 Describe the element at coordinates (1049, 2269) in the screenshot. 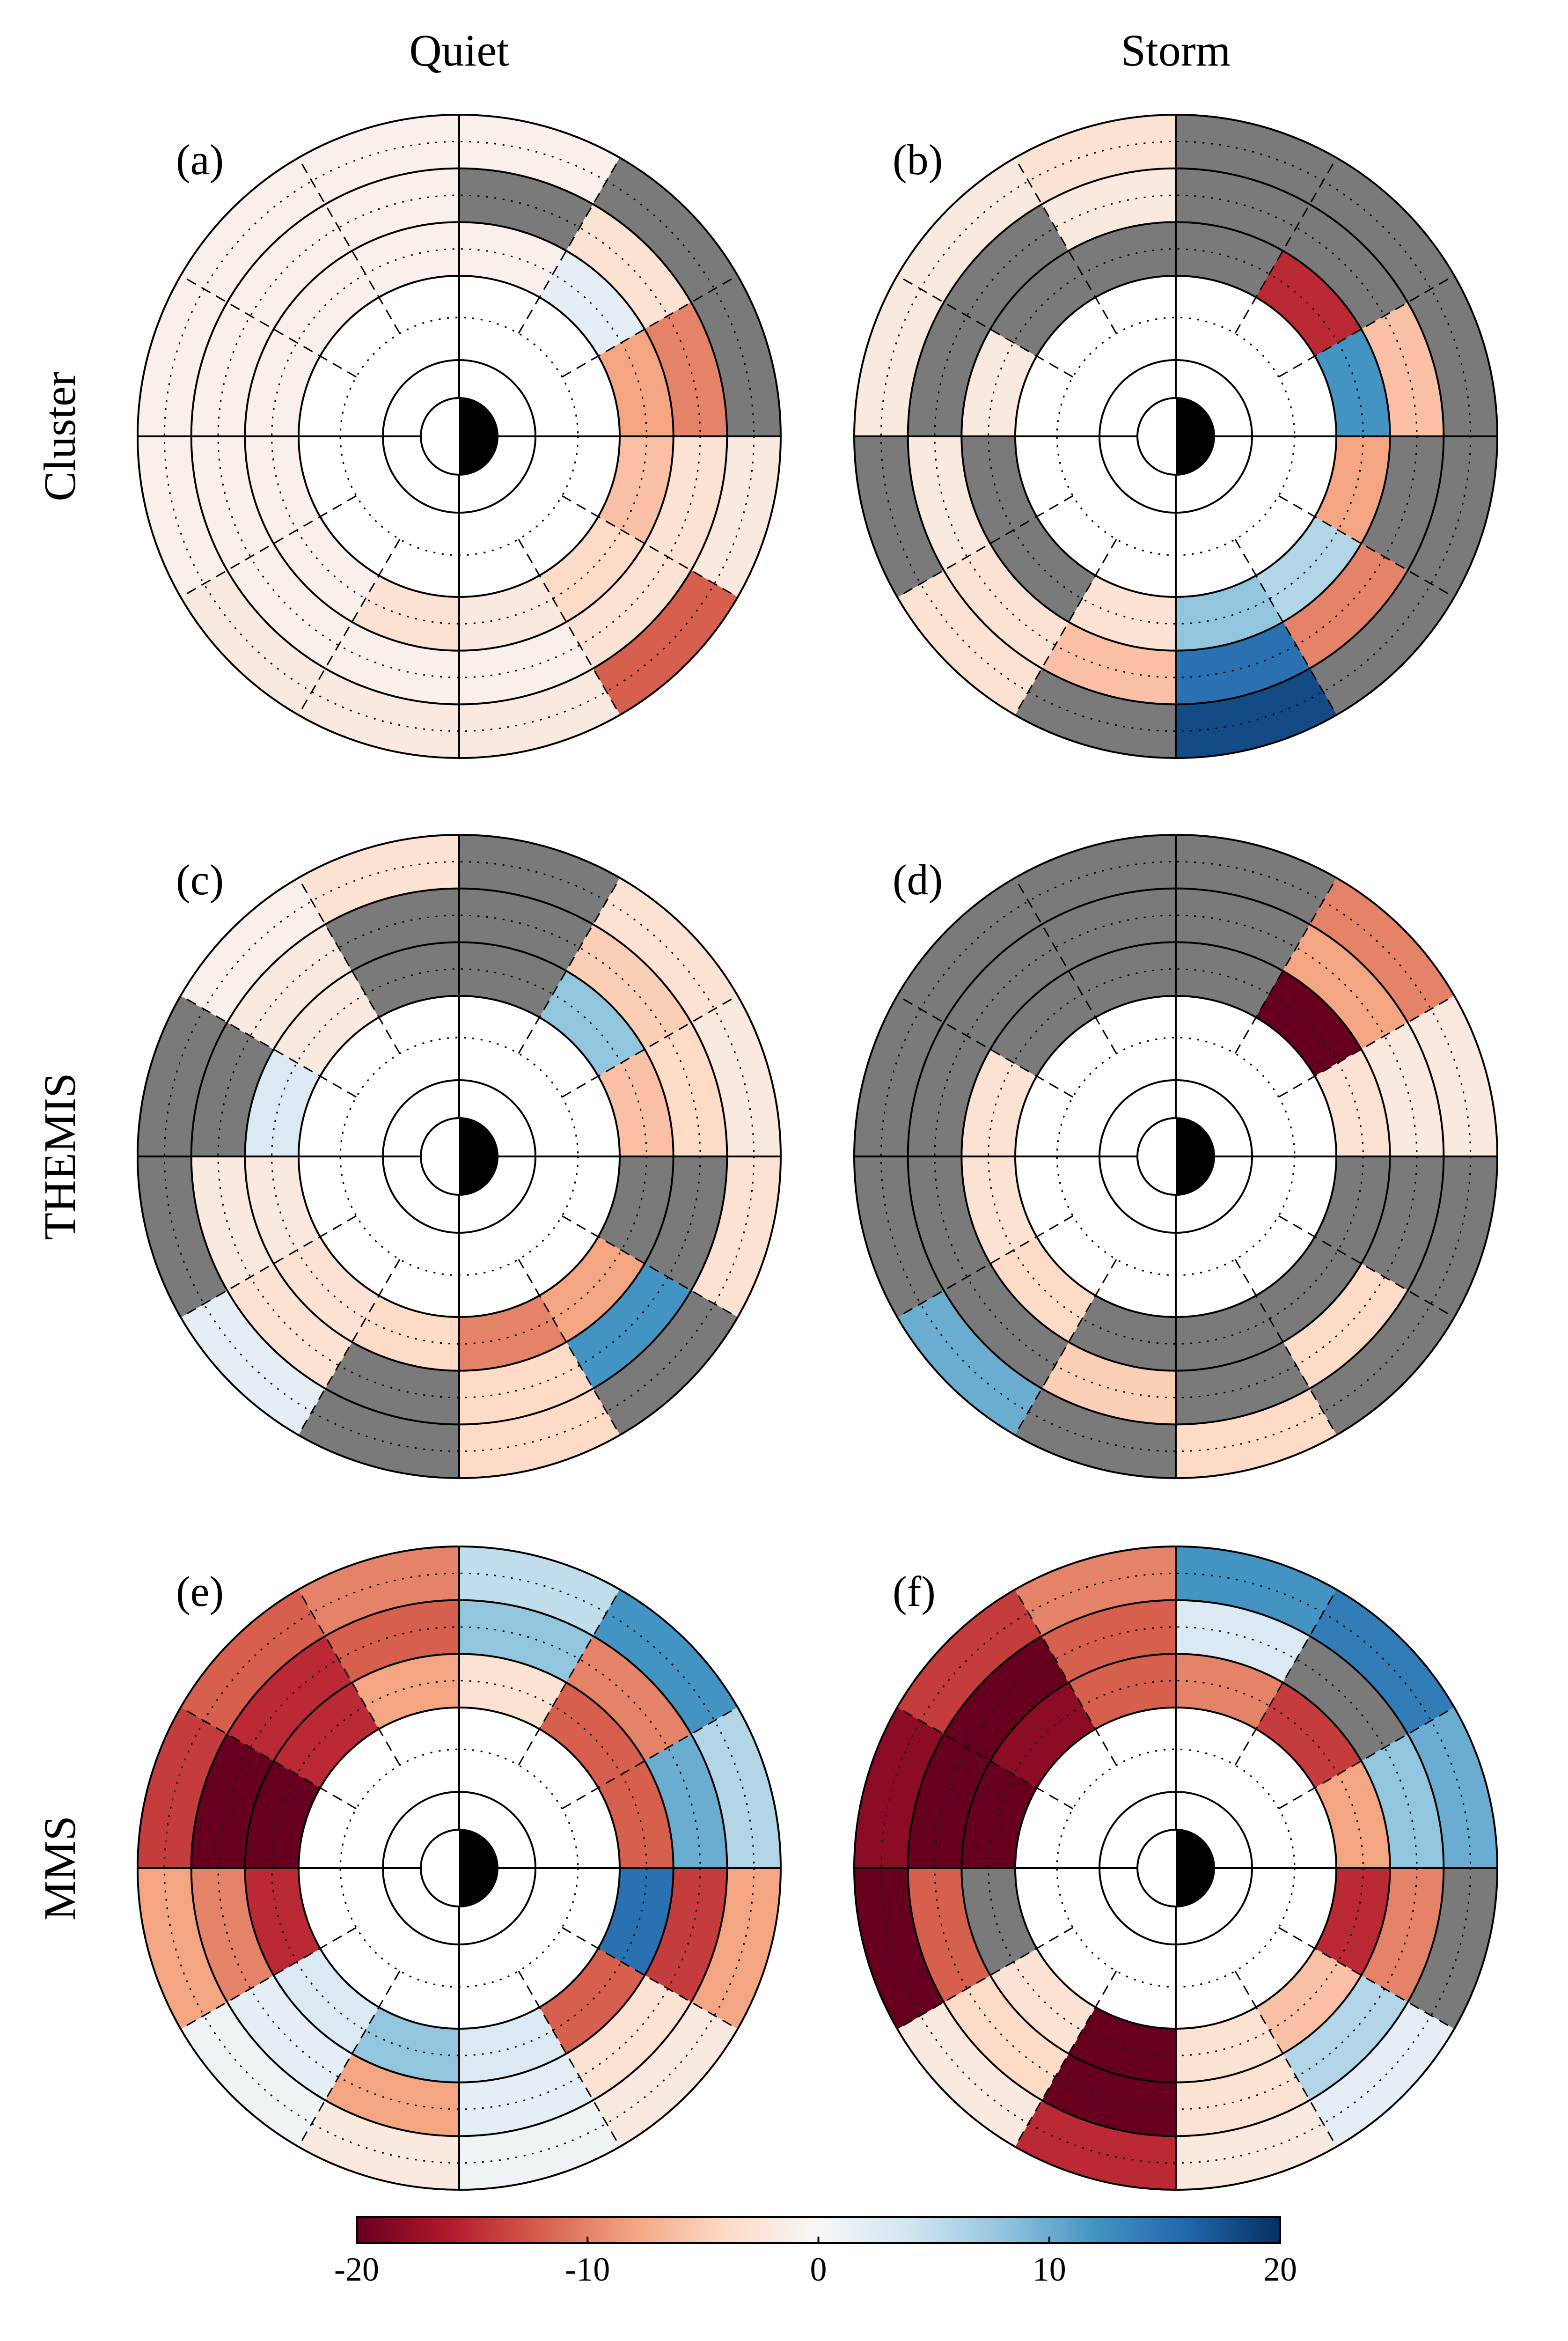

I see `colorbar-tick-label: 10` at that location.